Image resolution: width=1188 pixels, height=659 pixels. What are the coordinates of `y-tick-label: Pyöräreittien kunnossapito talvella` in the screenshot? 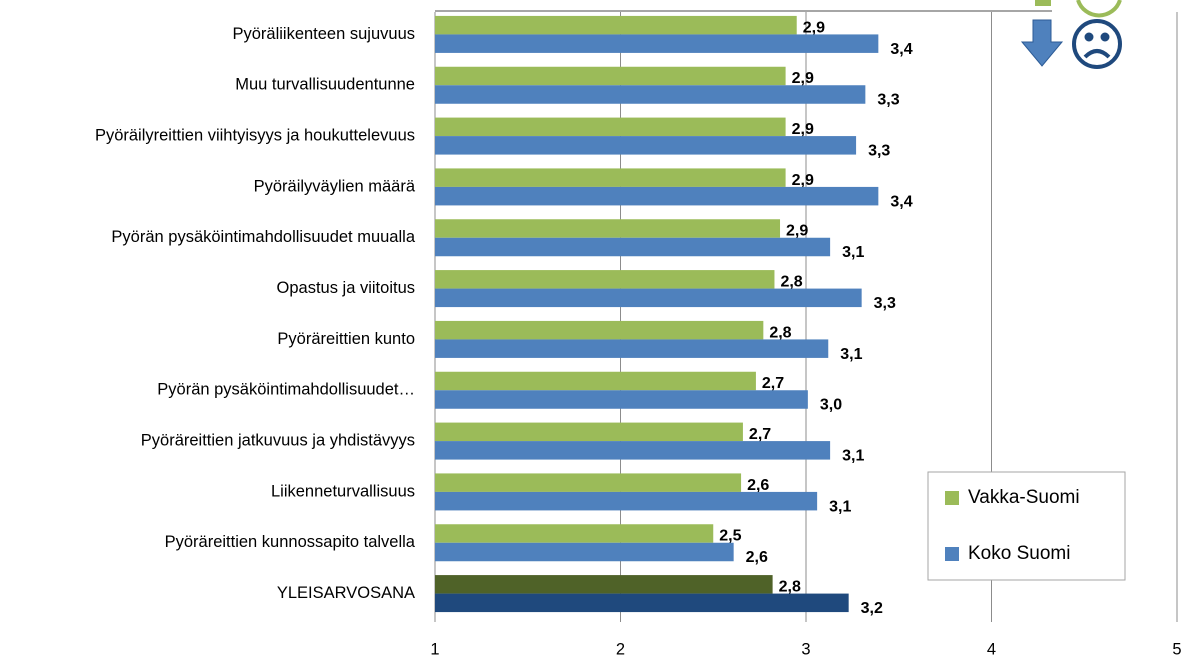 It's located at (290, 542).